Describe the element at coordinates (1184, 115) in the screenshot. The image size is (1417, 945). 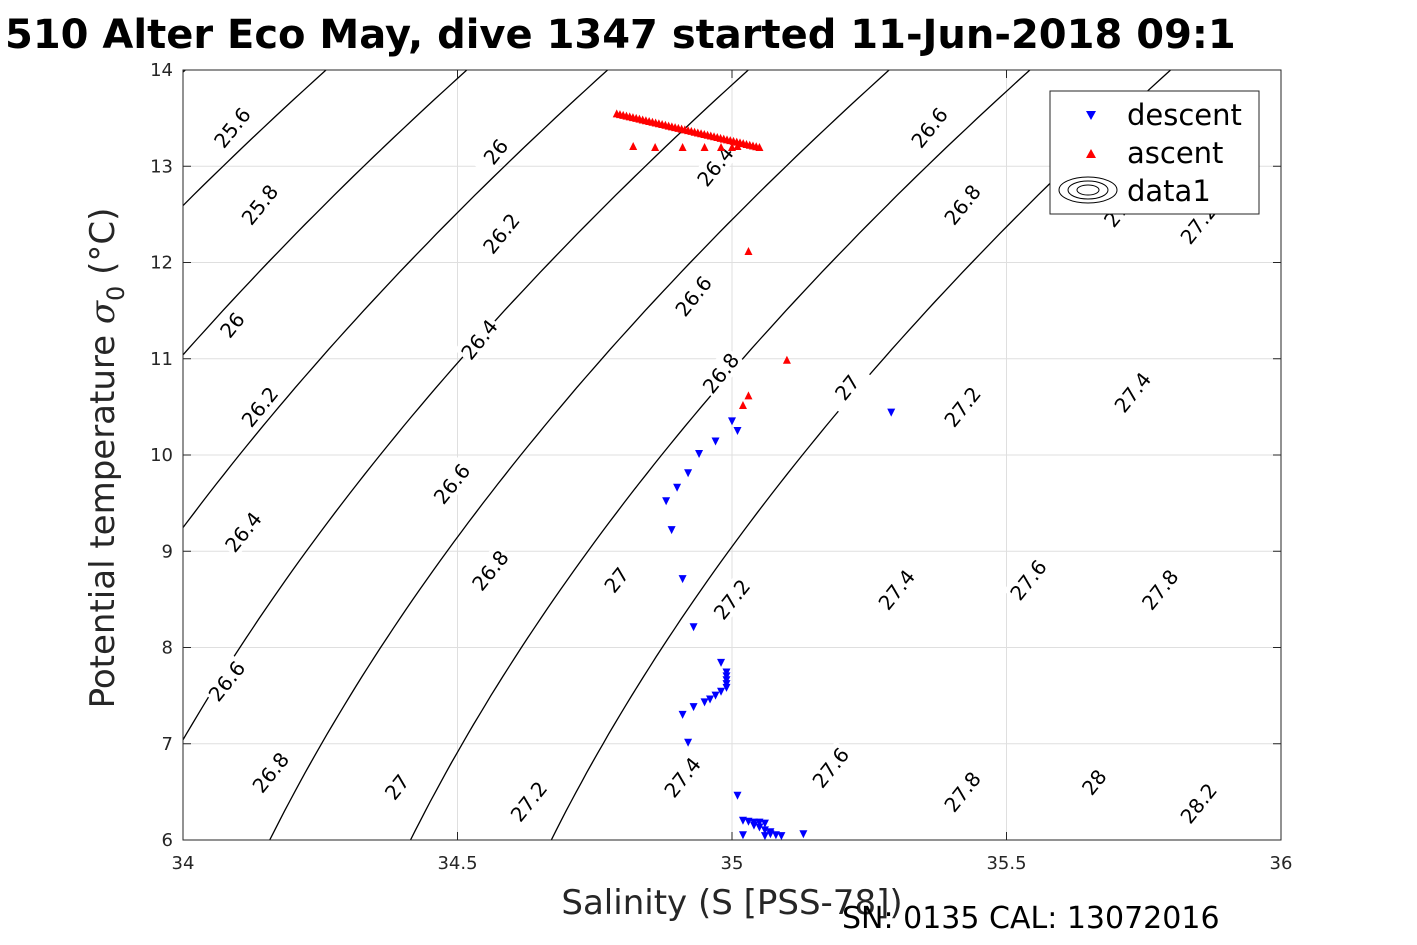
I see `legend-descent-label: descent` at that location.